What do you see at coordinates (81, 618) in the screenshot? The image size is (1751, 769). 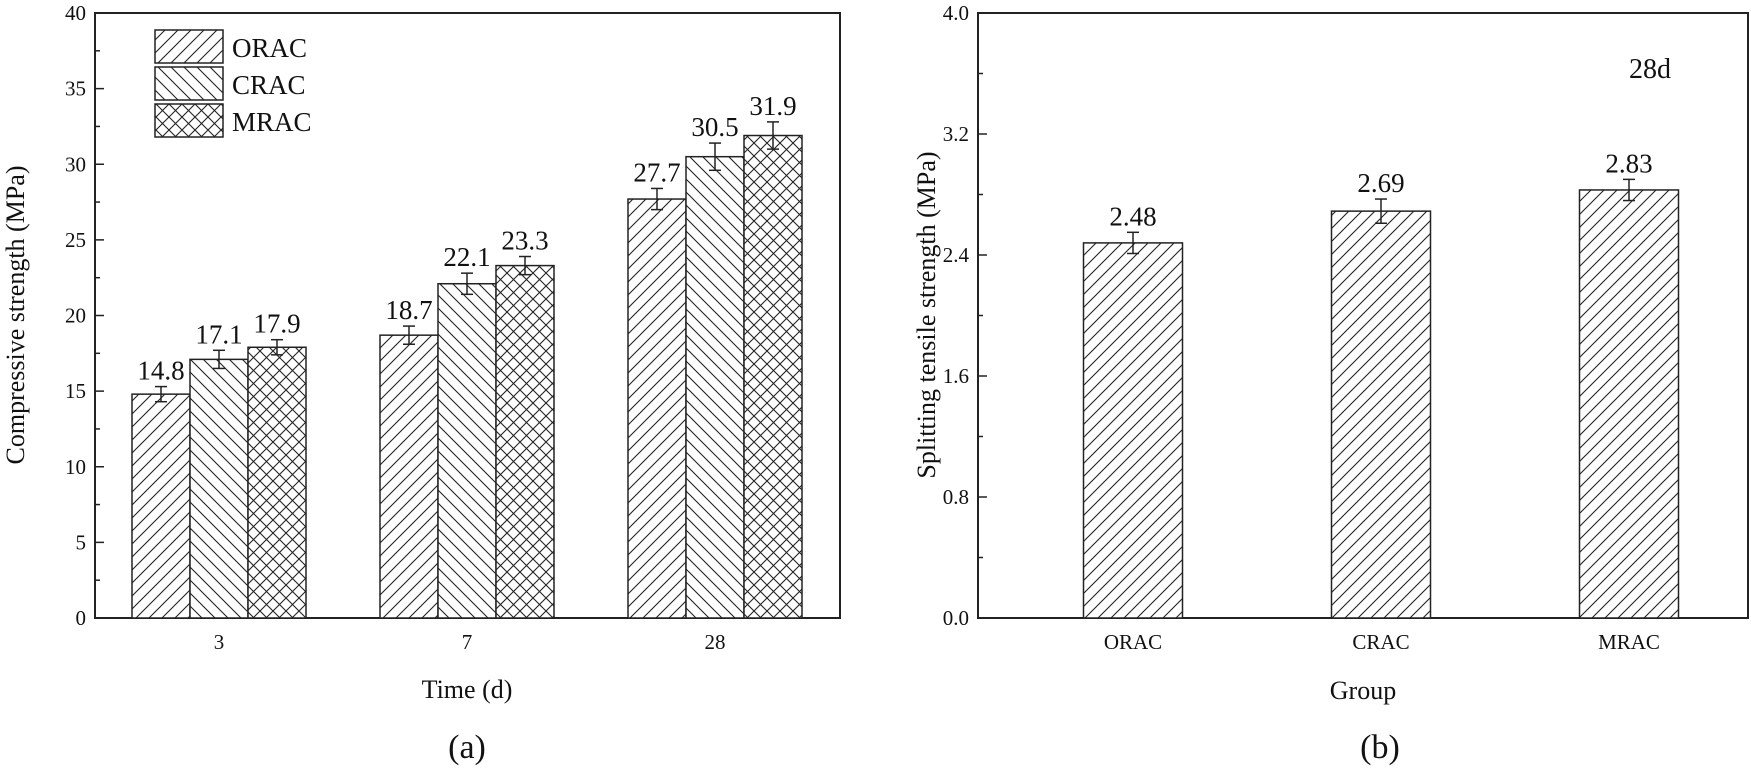 I see `y-tick-label-a: 0` at bounding box center [81, 618].